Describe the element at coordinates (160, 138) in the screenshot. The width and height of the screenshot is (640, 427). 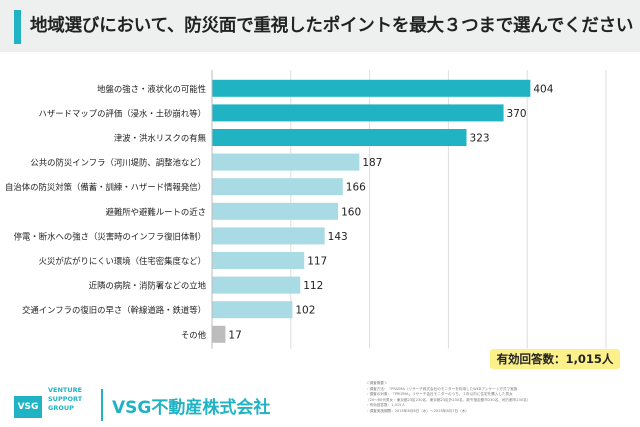
I see `category-label: 津波・洪水リスクの有無` at that location.